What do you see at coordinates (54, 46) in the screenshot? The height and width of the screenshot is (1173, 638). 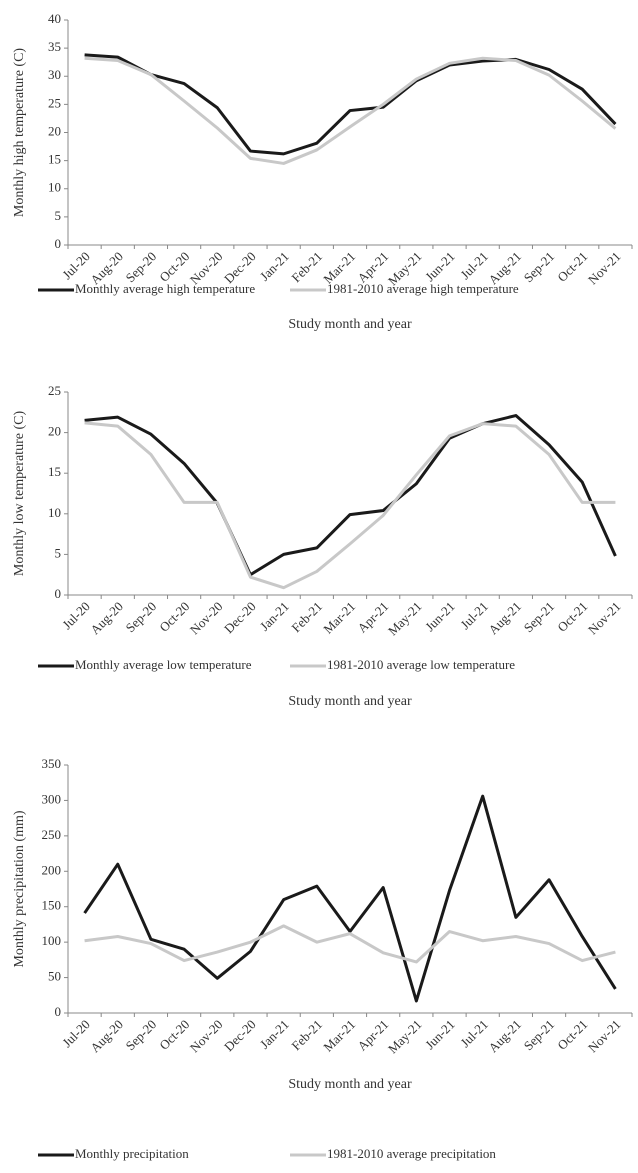 I see `y-tick-label: 35` at bounding box center [54, 46].